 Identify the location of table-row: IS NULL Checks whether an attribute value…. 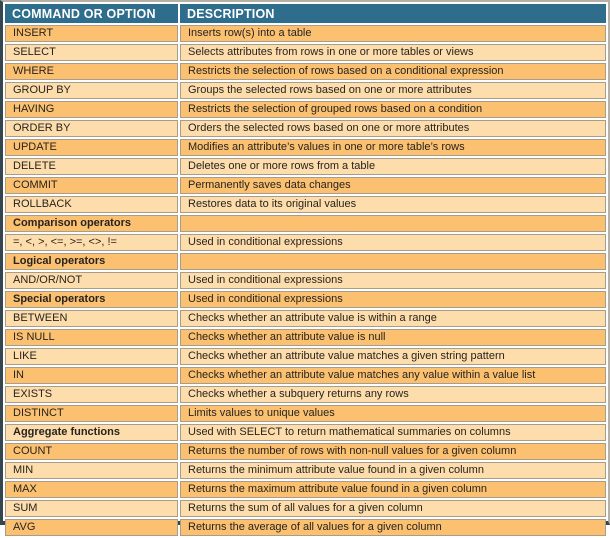
(305, 337).